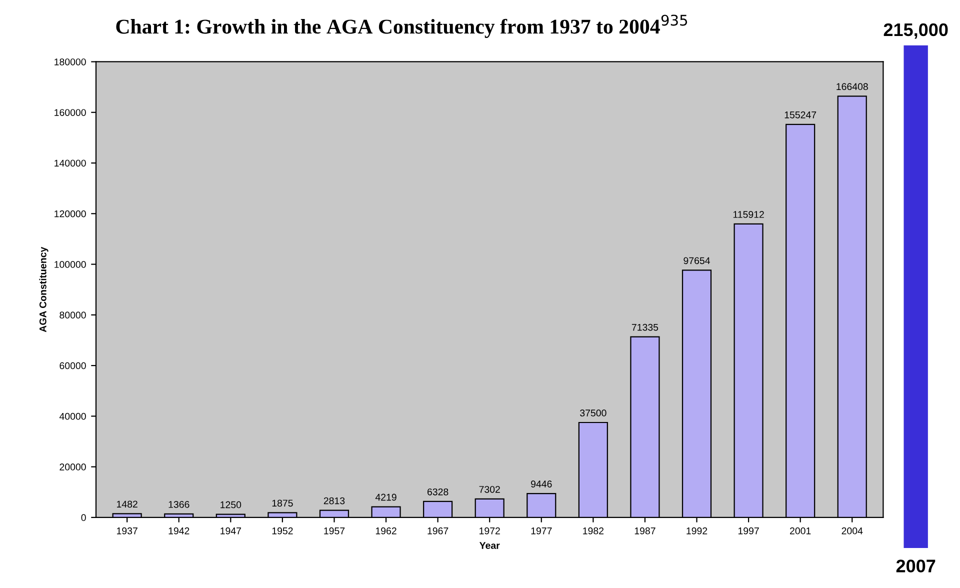 This screenshot has width=960, height=588. What do you see at coordinates (852, 86) in the screenshot?
I see `data-label: 166408` at bounding box center [852, 86].